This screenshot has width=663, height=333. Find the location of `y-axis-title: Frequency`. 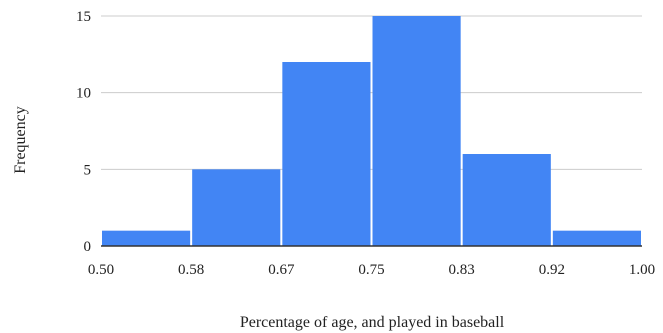

y-axis-title: Frequency is located at coordinates (20, 140).